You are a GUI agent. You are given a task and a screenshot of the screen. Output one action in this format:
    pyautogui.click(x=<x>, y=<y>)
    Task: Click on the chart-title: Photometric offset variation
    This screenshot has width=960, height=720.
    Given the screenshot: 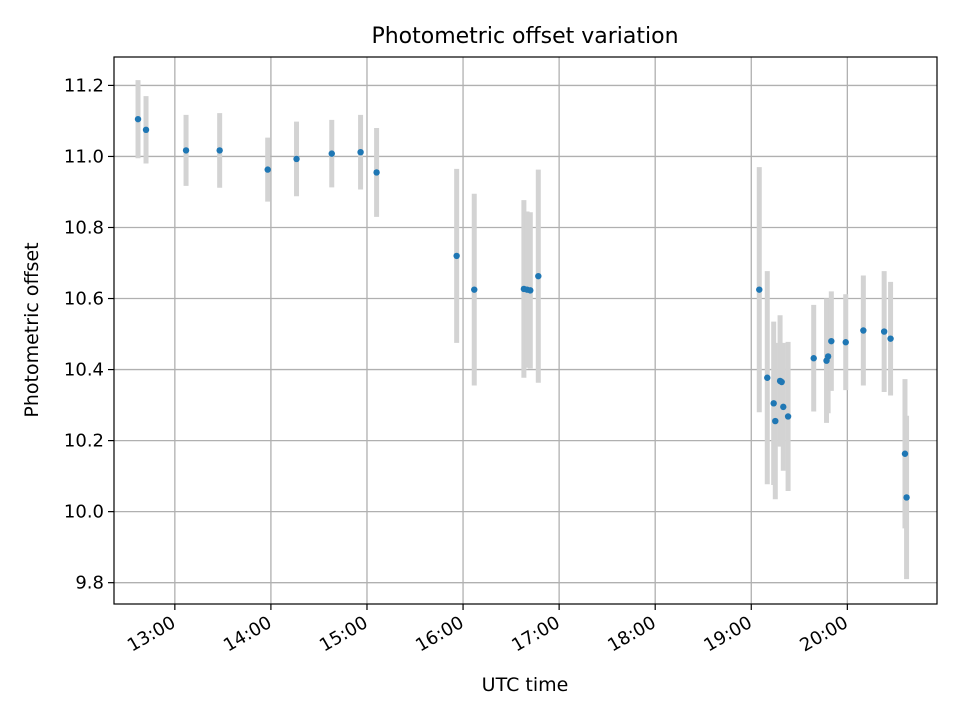 What is the action you would take?
    pyautogui.click(x=524, y=36)
    